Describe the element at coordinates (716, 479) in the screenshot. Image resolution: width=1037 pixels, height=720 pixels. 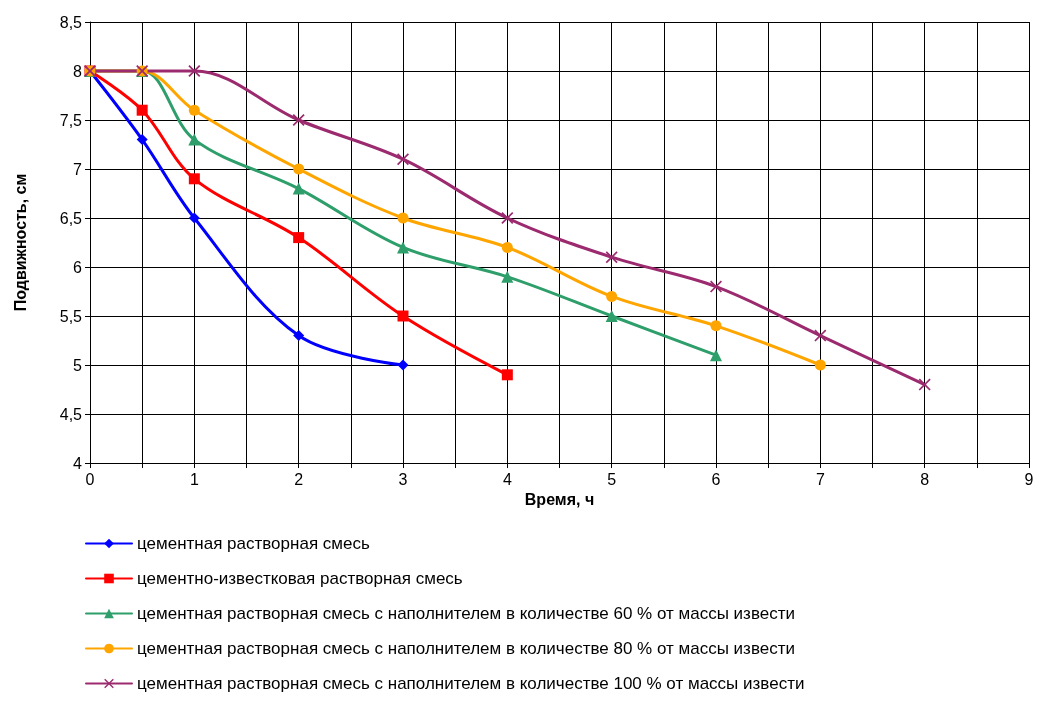
I see `x-tick-label: 6` at that location.